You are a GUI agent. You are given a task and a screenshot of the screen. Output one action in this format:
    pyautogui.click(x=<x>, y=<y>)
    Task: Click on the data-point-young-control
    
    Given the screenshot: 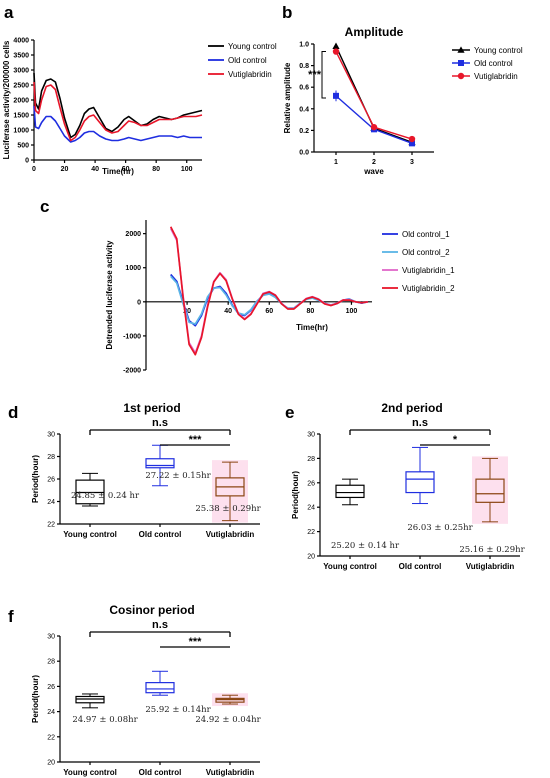 What is the action you would take?
    pyautogui.click(x=336, y=45)
    